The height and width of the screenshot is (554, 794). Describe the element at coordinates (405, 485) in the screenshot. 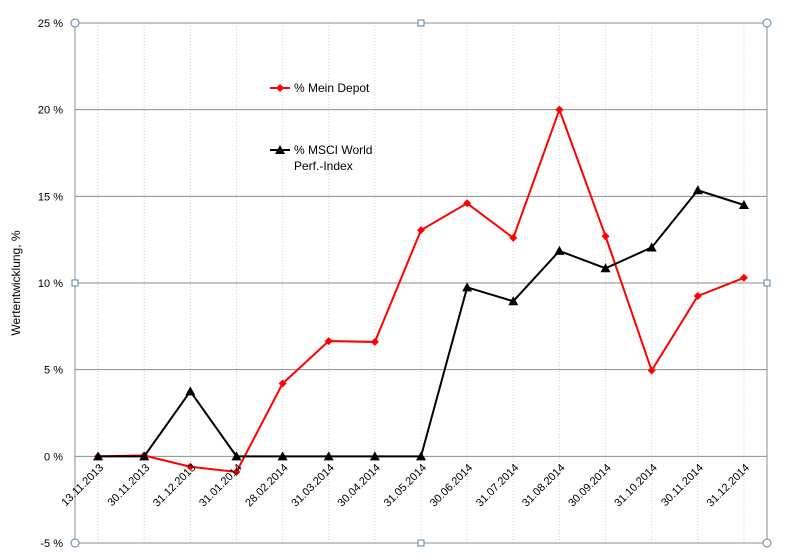

I see `x-tick-label: 31.05.2014` at that location.